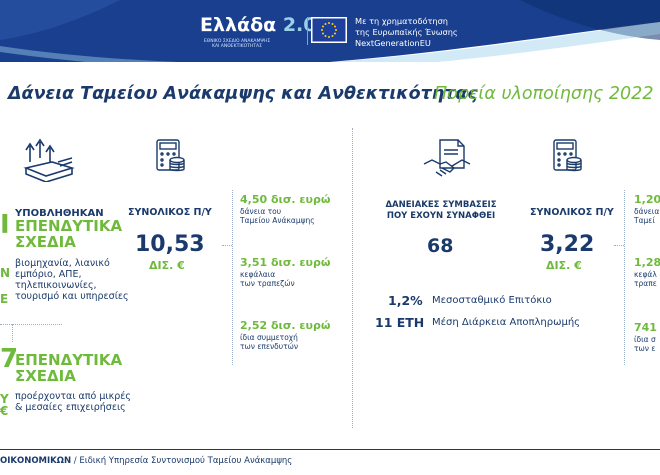 Image resolution: width=660 pixels, height=475 pixels. What do you see at coordinates (269, 346) in the screenshot?
I see `item3-desc-line2: των επενδυτών` at bounding box center [269, 346].